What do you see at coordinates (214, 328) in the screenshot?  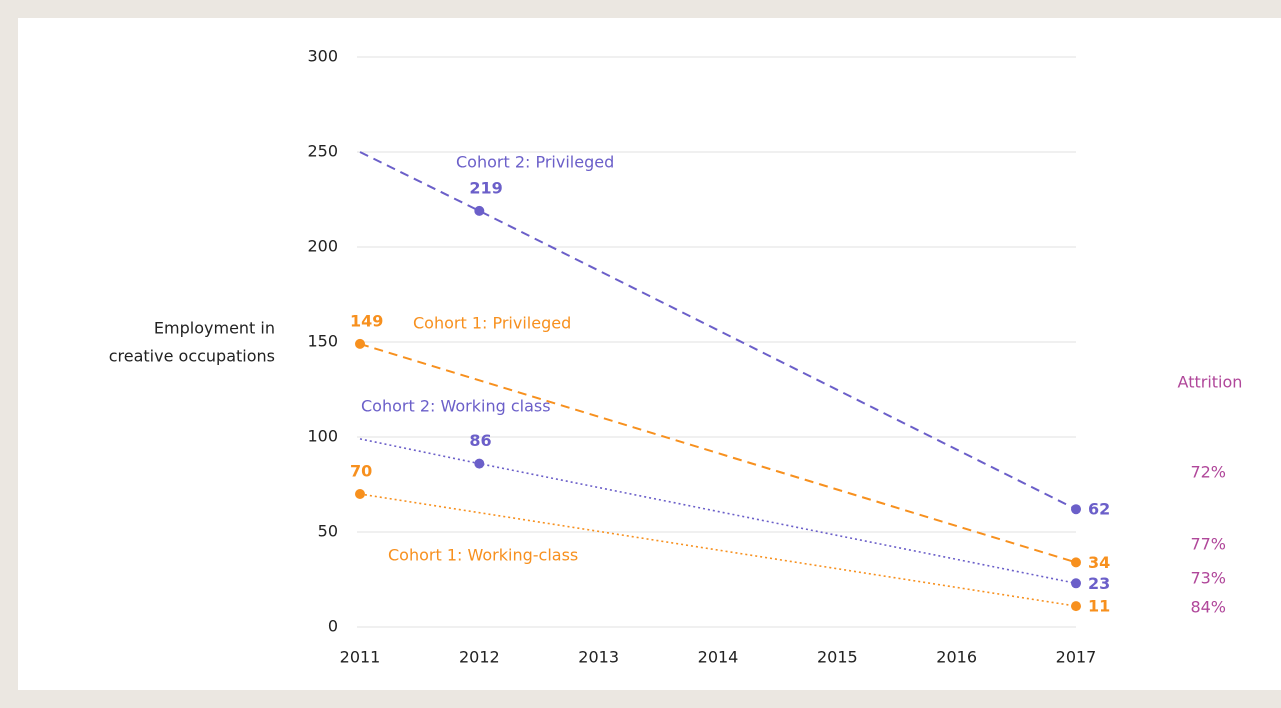 I see `y-axis-label: Employment in` at bounding box center [214, 328].